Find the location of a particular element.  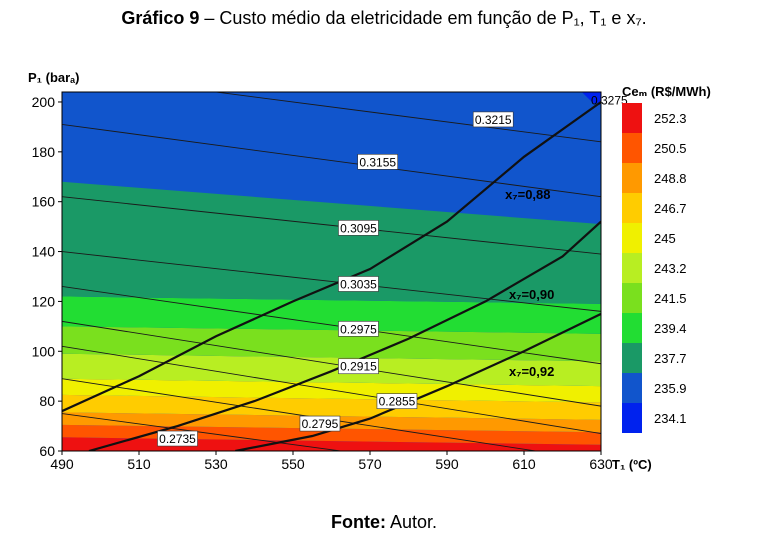

colorbar-label: 241.5 is located at coordinates (670, 298).